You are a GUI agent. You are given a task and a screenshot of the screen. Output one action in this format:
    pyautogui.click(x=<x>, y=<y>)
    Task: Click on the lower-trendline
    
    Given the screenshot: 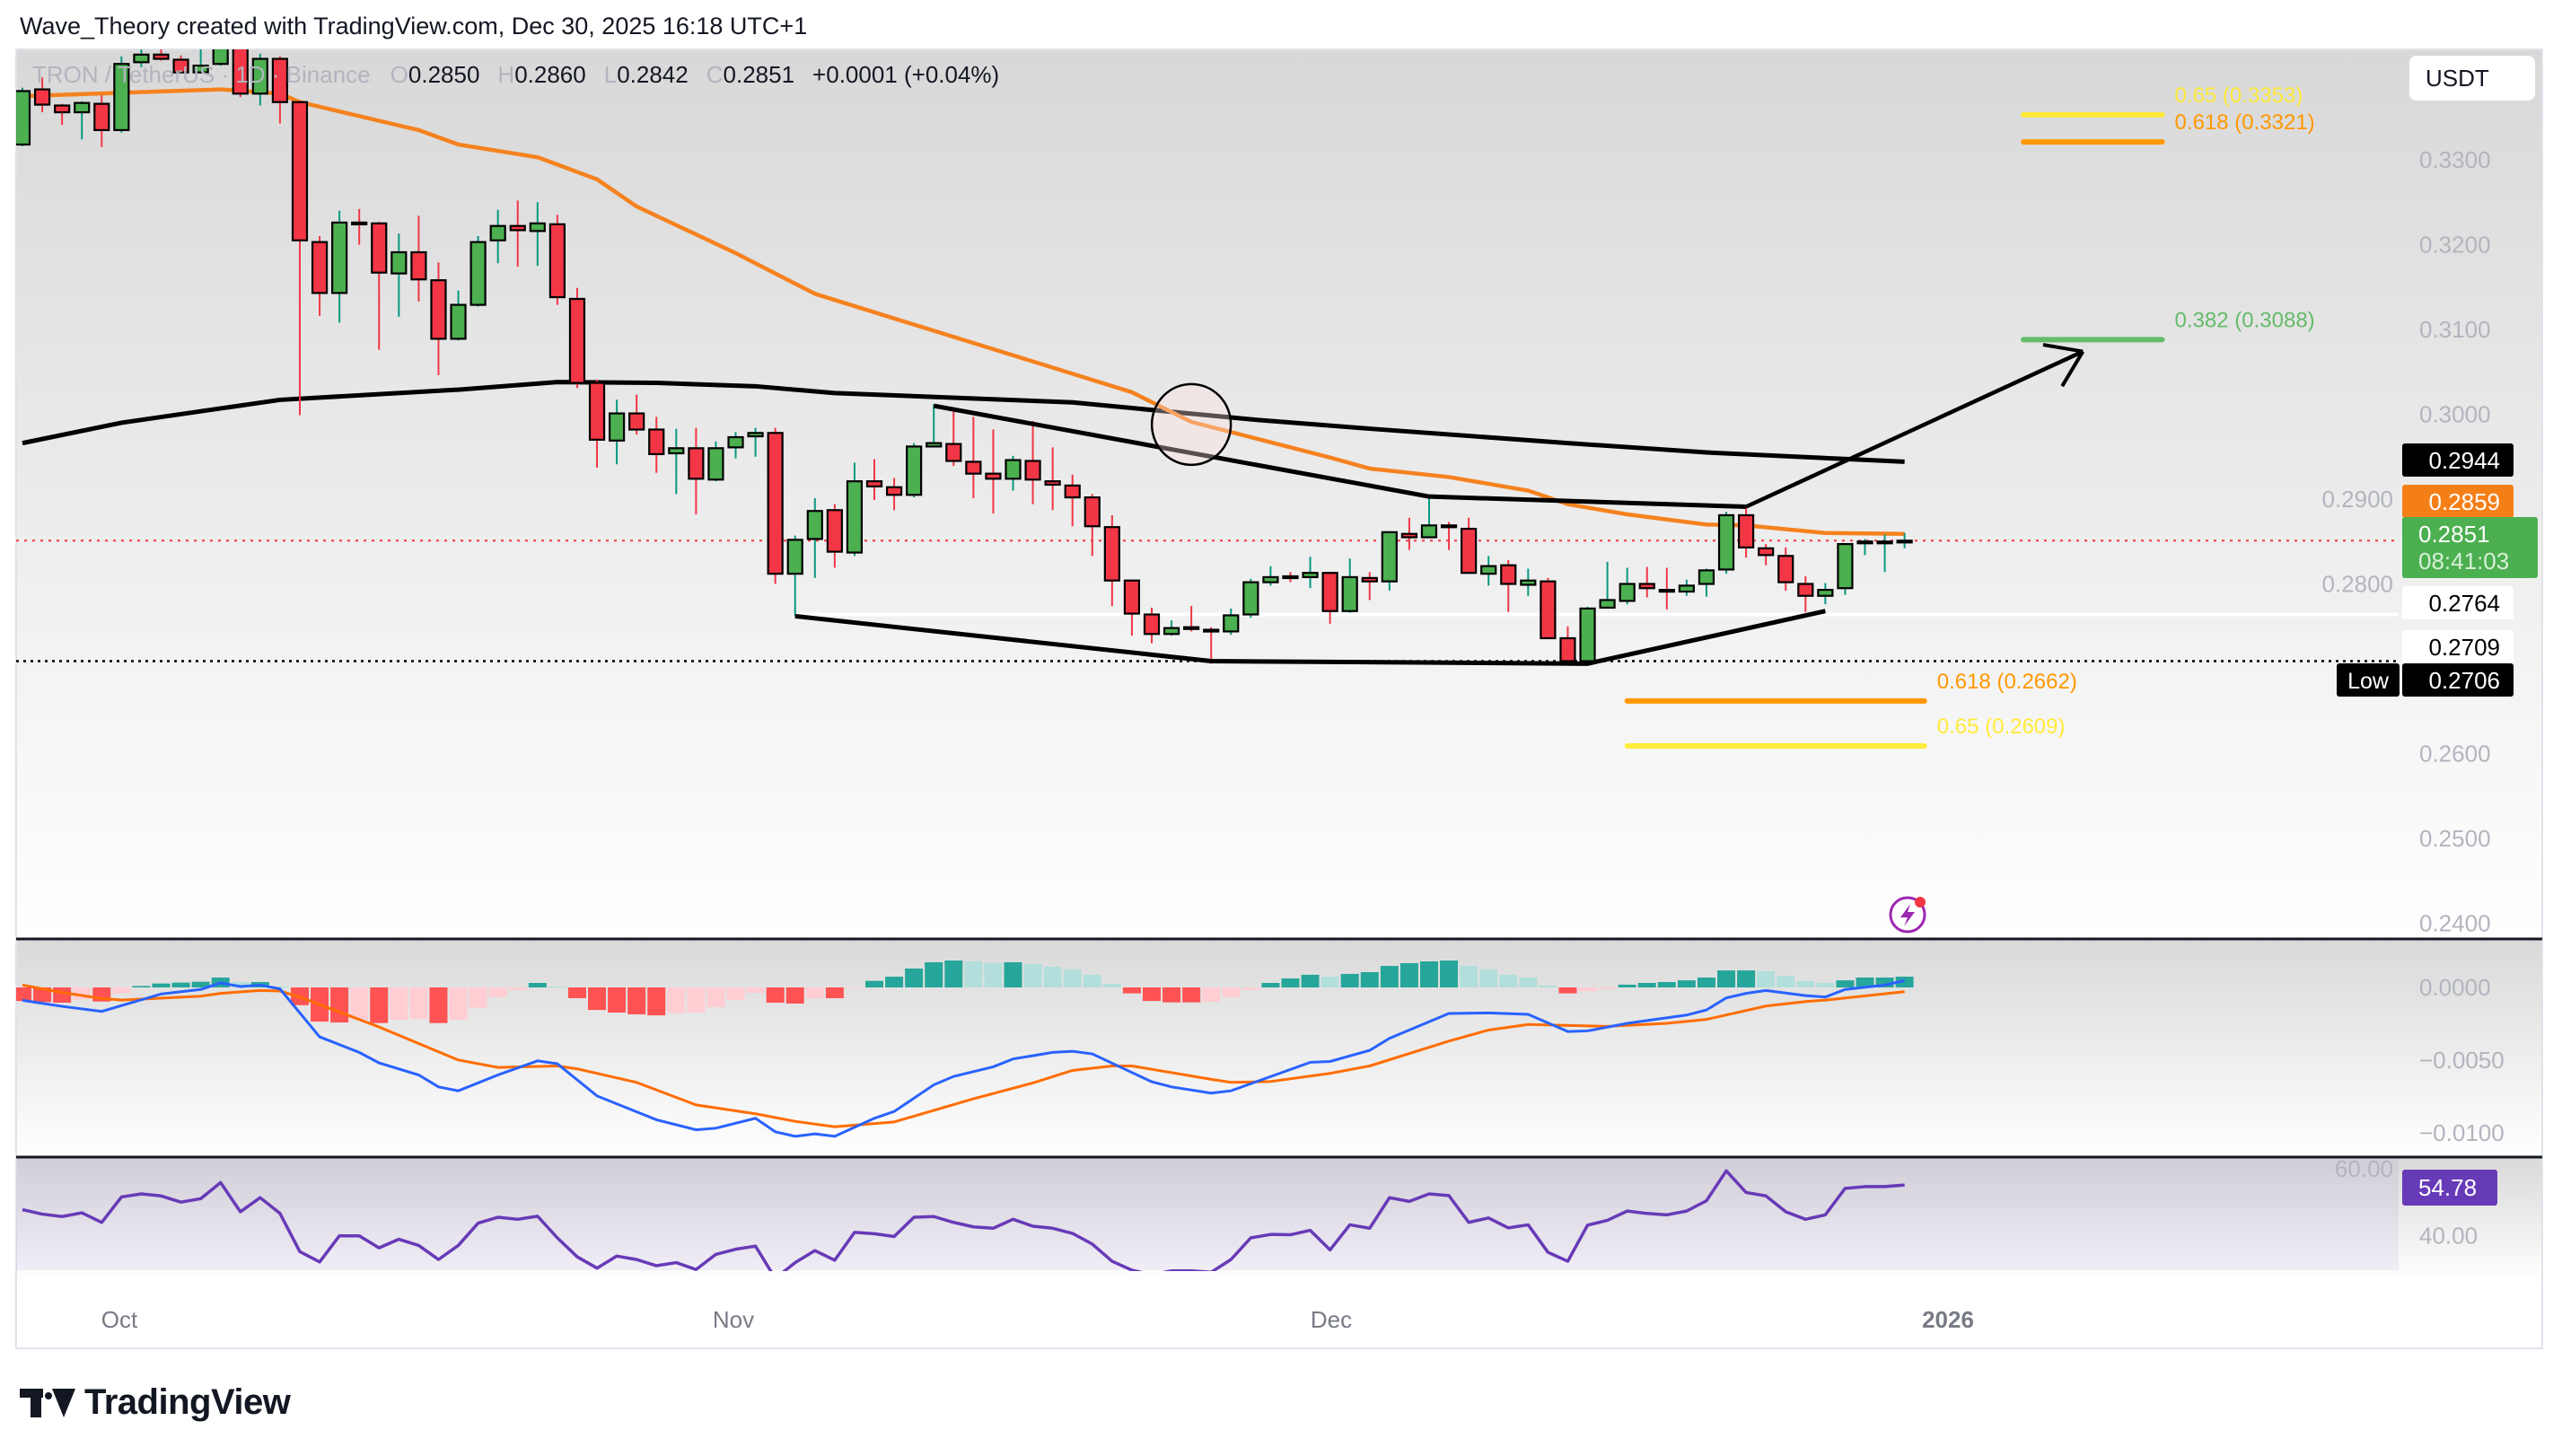 What is the action you would take?
    pyautogui.click(x=1310, y=638)
    